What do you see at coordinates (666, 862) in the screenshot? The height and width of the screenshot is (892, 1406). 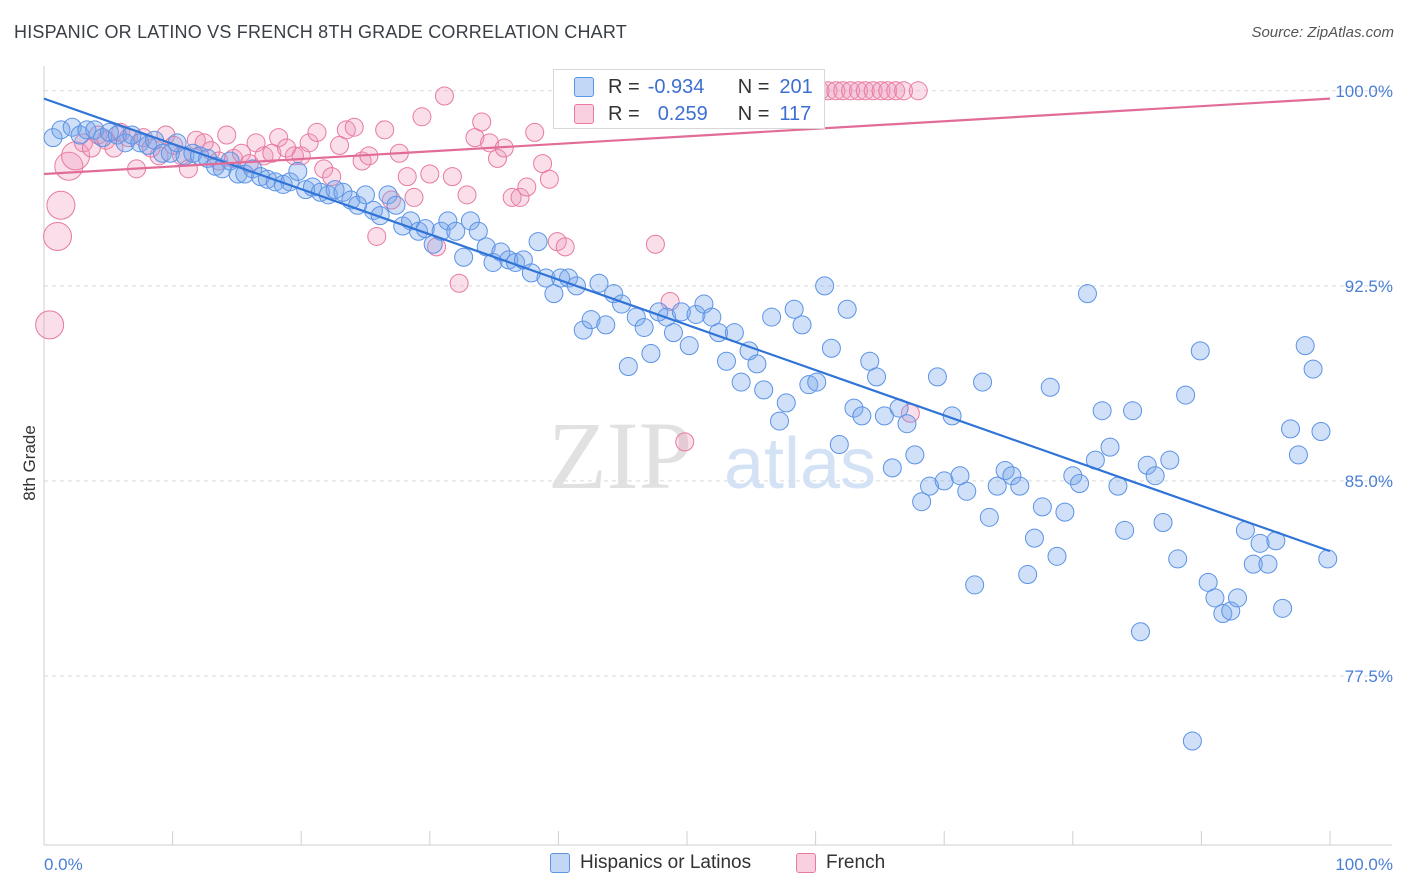 I see `legend-label-hispanic: Hispanics or Latinos` at bounding box center [666, 862].